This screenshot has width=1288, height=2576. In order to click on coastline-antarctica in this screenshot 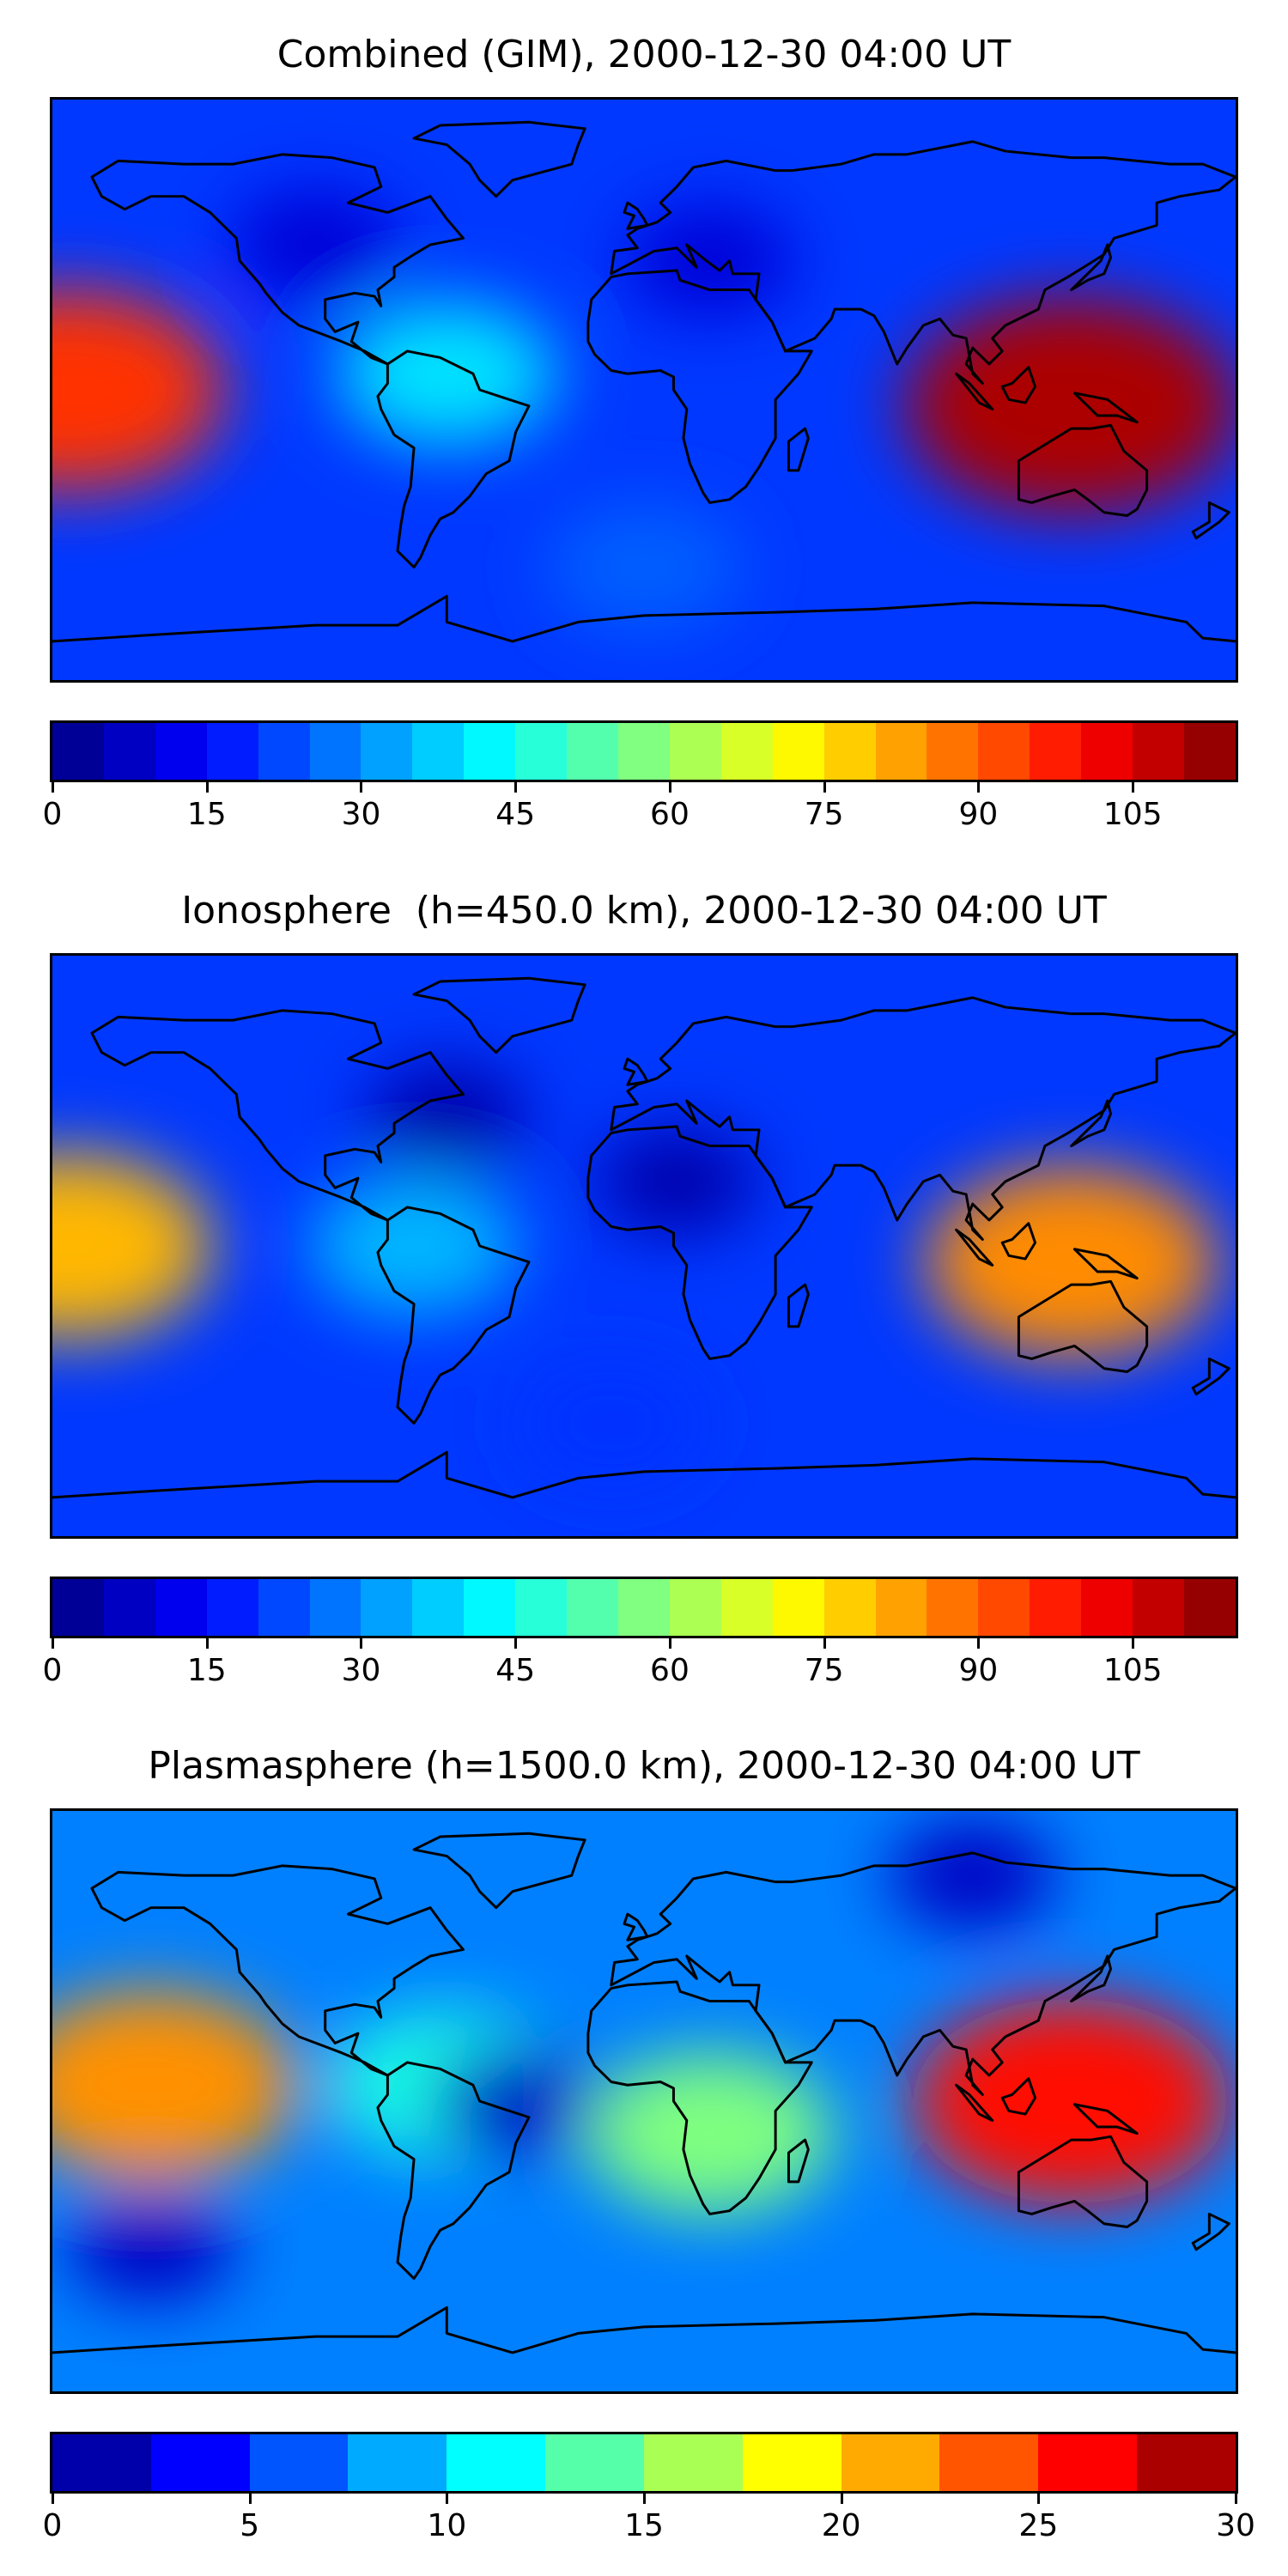, I will do `click(644, 1474)`.